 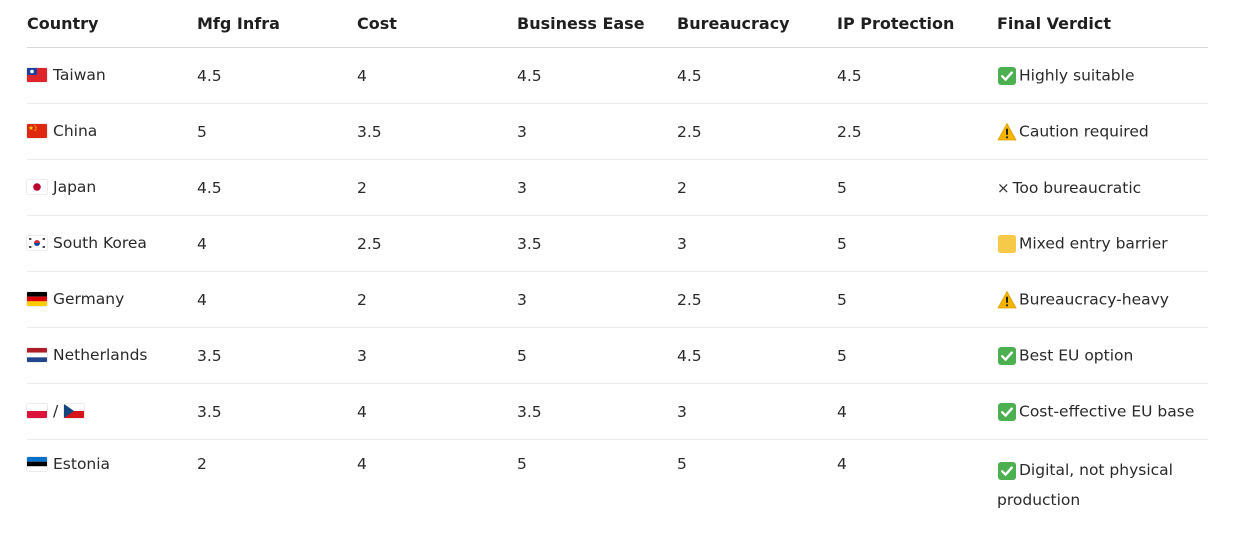 What do you see at coordinates (1007, 300) in the screenshot?
I see `warning-icon` at bounding box center [1007, 300].